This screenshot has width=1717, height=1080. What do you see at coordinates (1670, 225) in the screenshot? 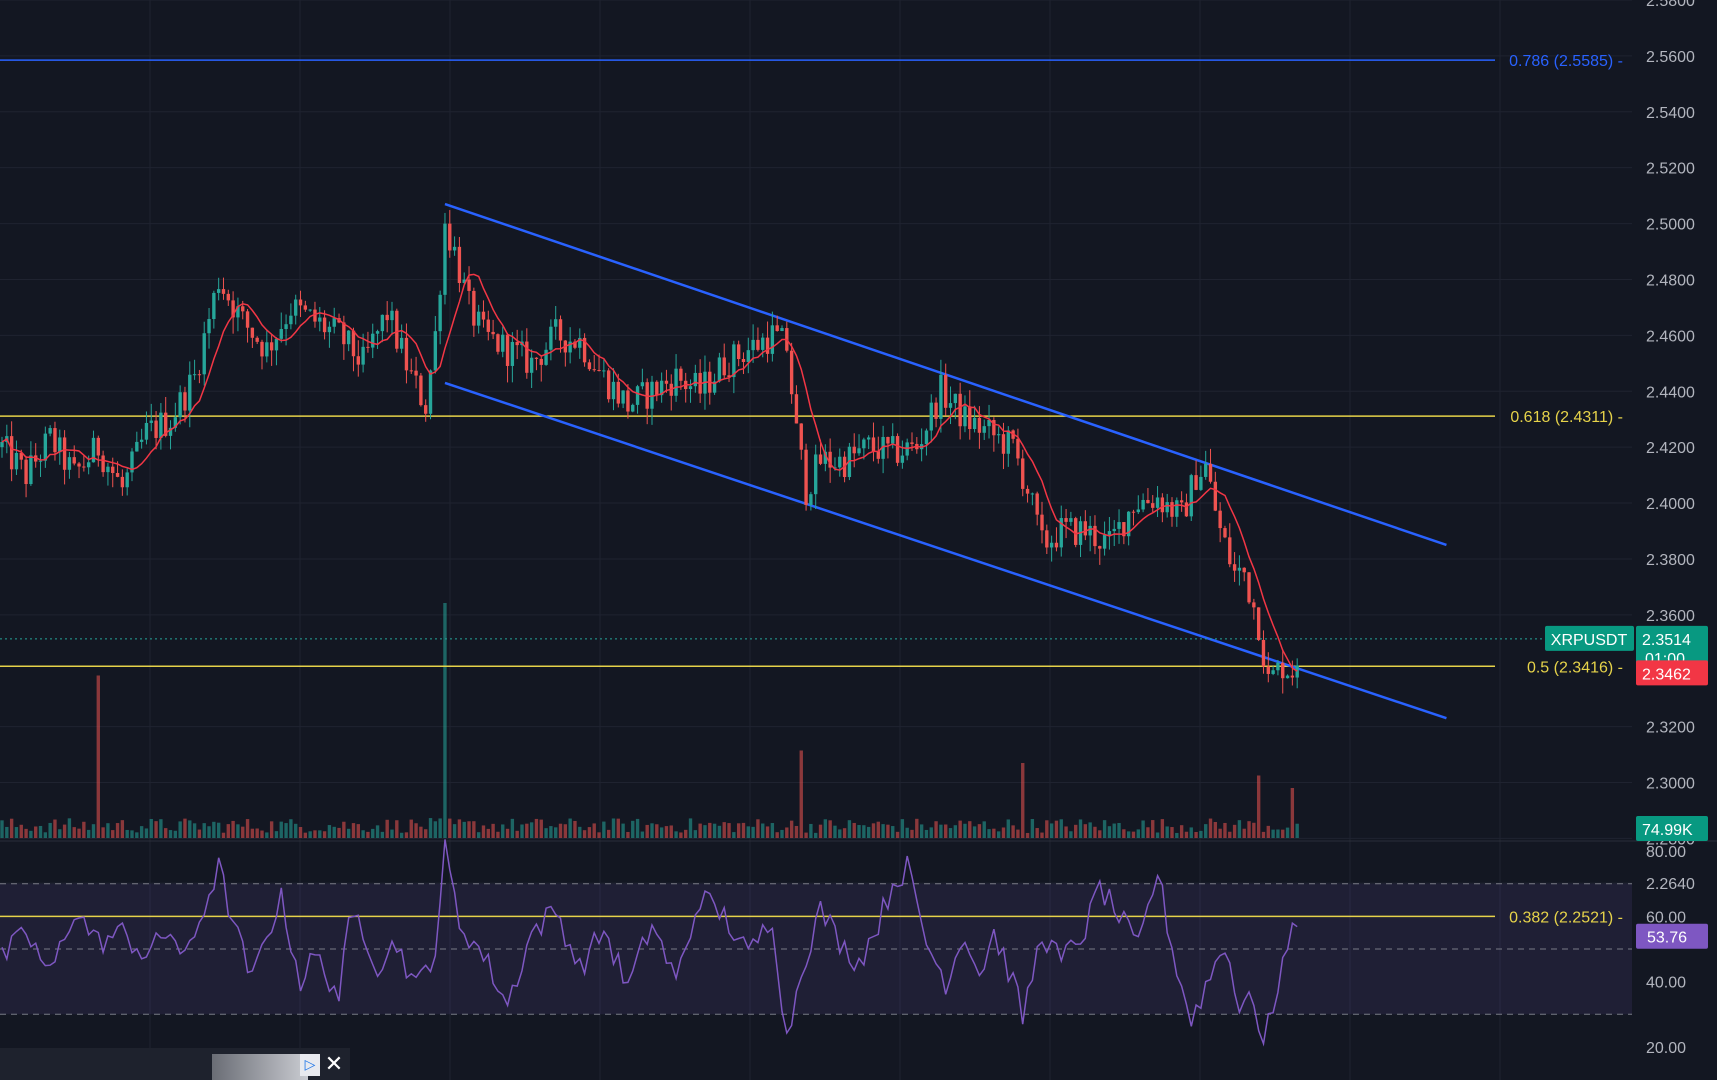
I see `price-tick-label: 2.5000` at bounding box center [1670, 225].